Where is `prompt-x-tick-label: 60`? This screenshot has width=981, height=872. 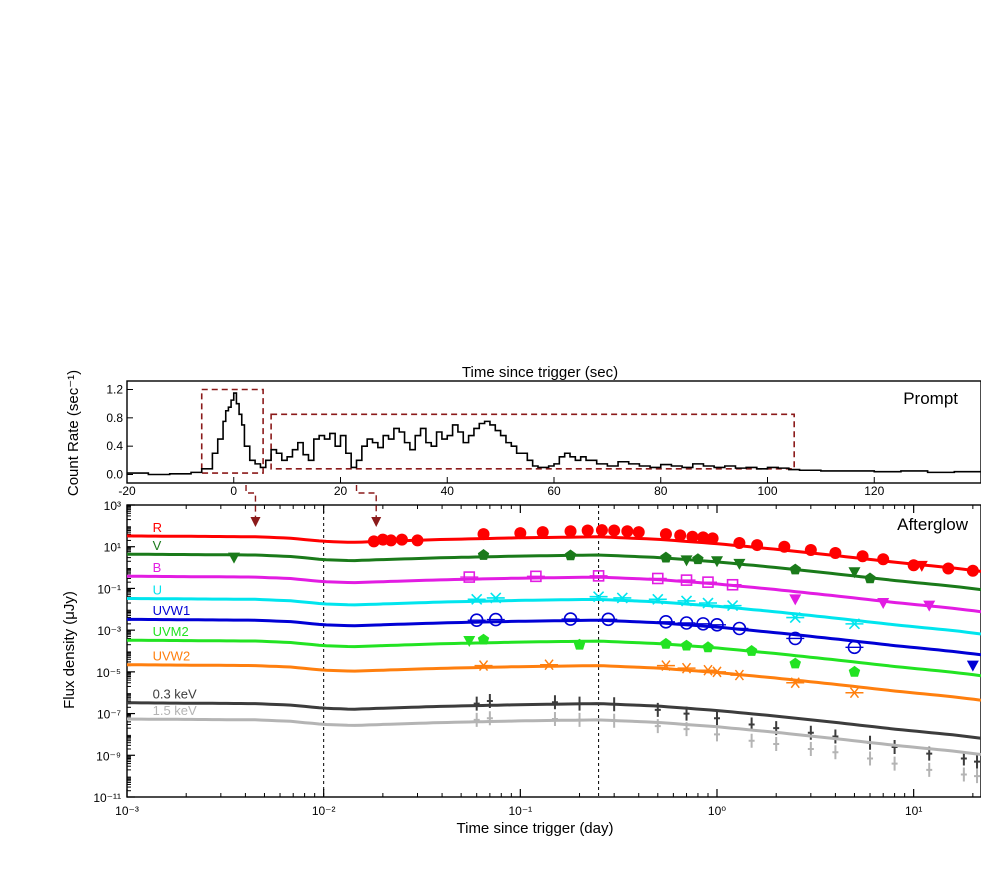 prompt-x-tick-label: 60 is located at coordinates (554, 491).